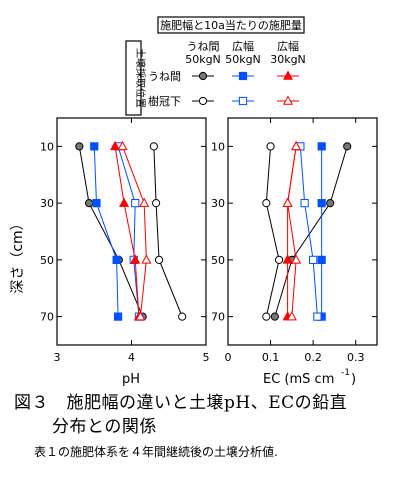 The height and width of the screenshot is (483, 414). Describe the element at coordinates (47, 317) in the screenshot. I see `ph-ytick-label-70: 70` at that location.